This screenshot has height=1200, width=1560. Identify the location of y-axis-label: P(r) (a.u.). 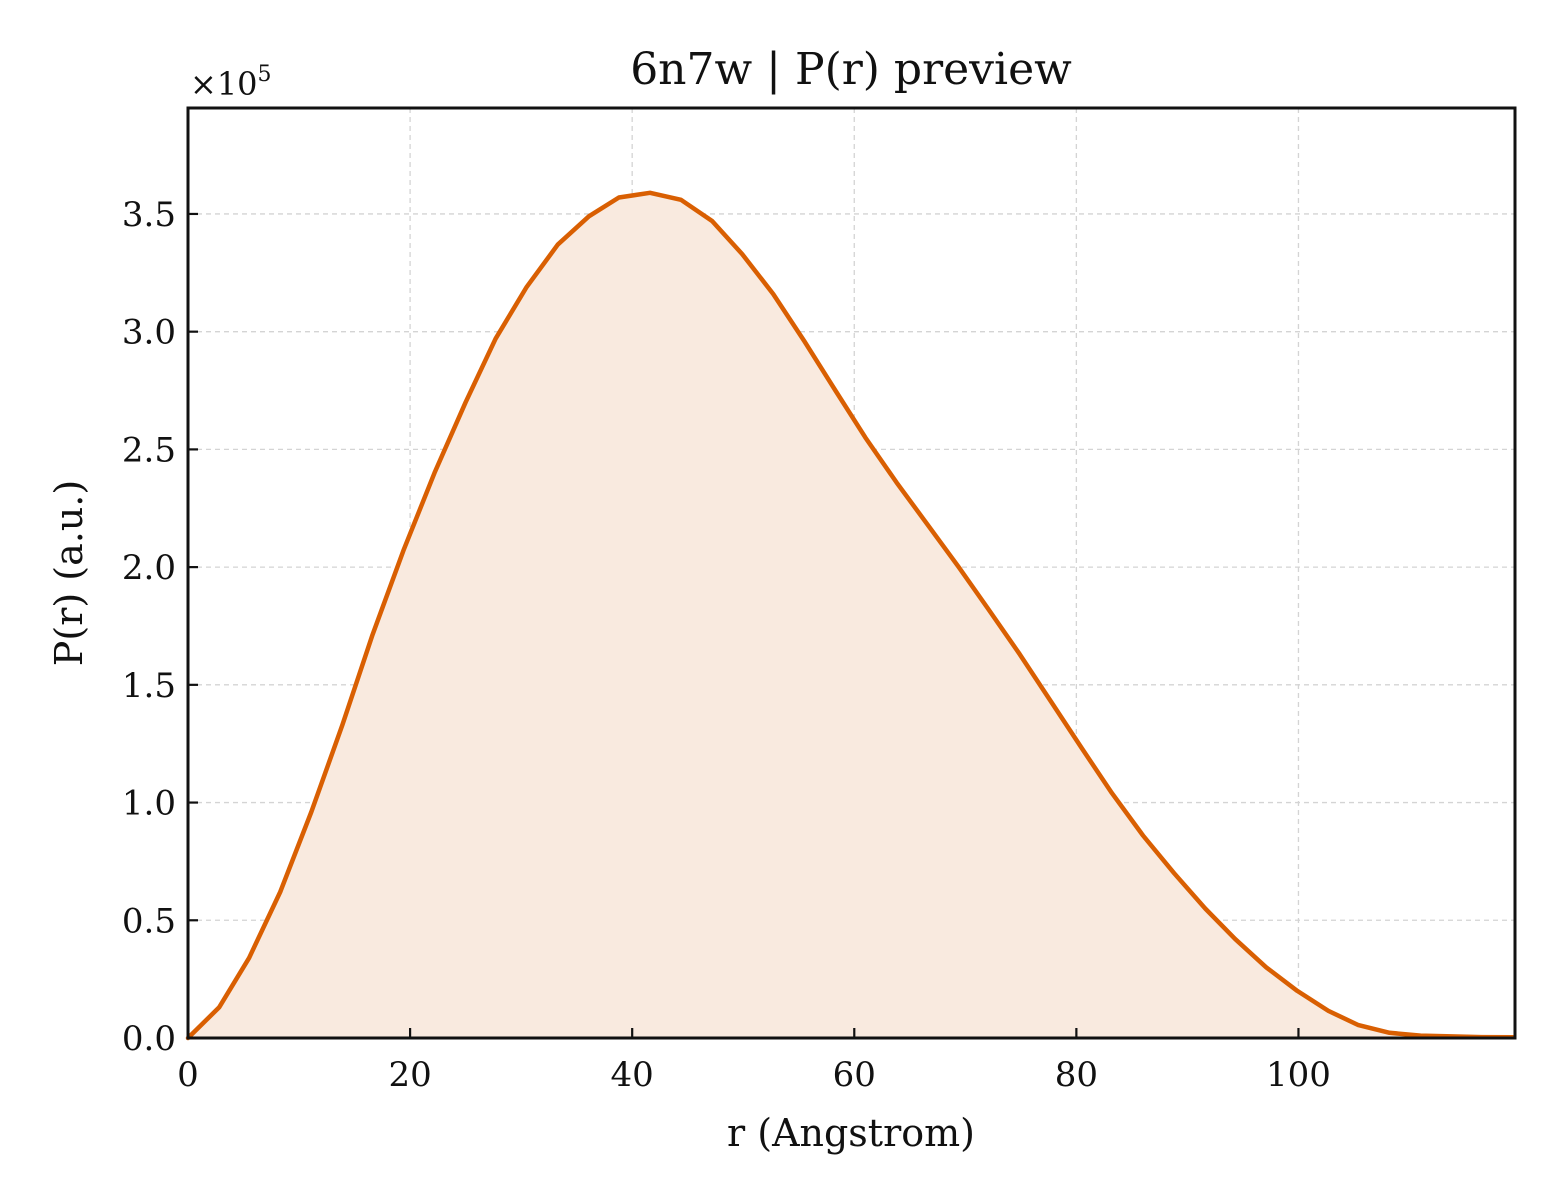
(69, 573).